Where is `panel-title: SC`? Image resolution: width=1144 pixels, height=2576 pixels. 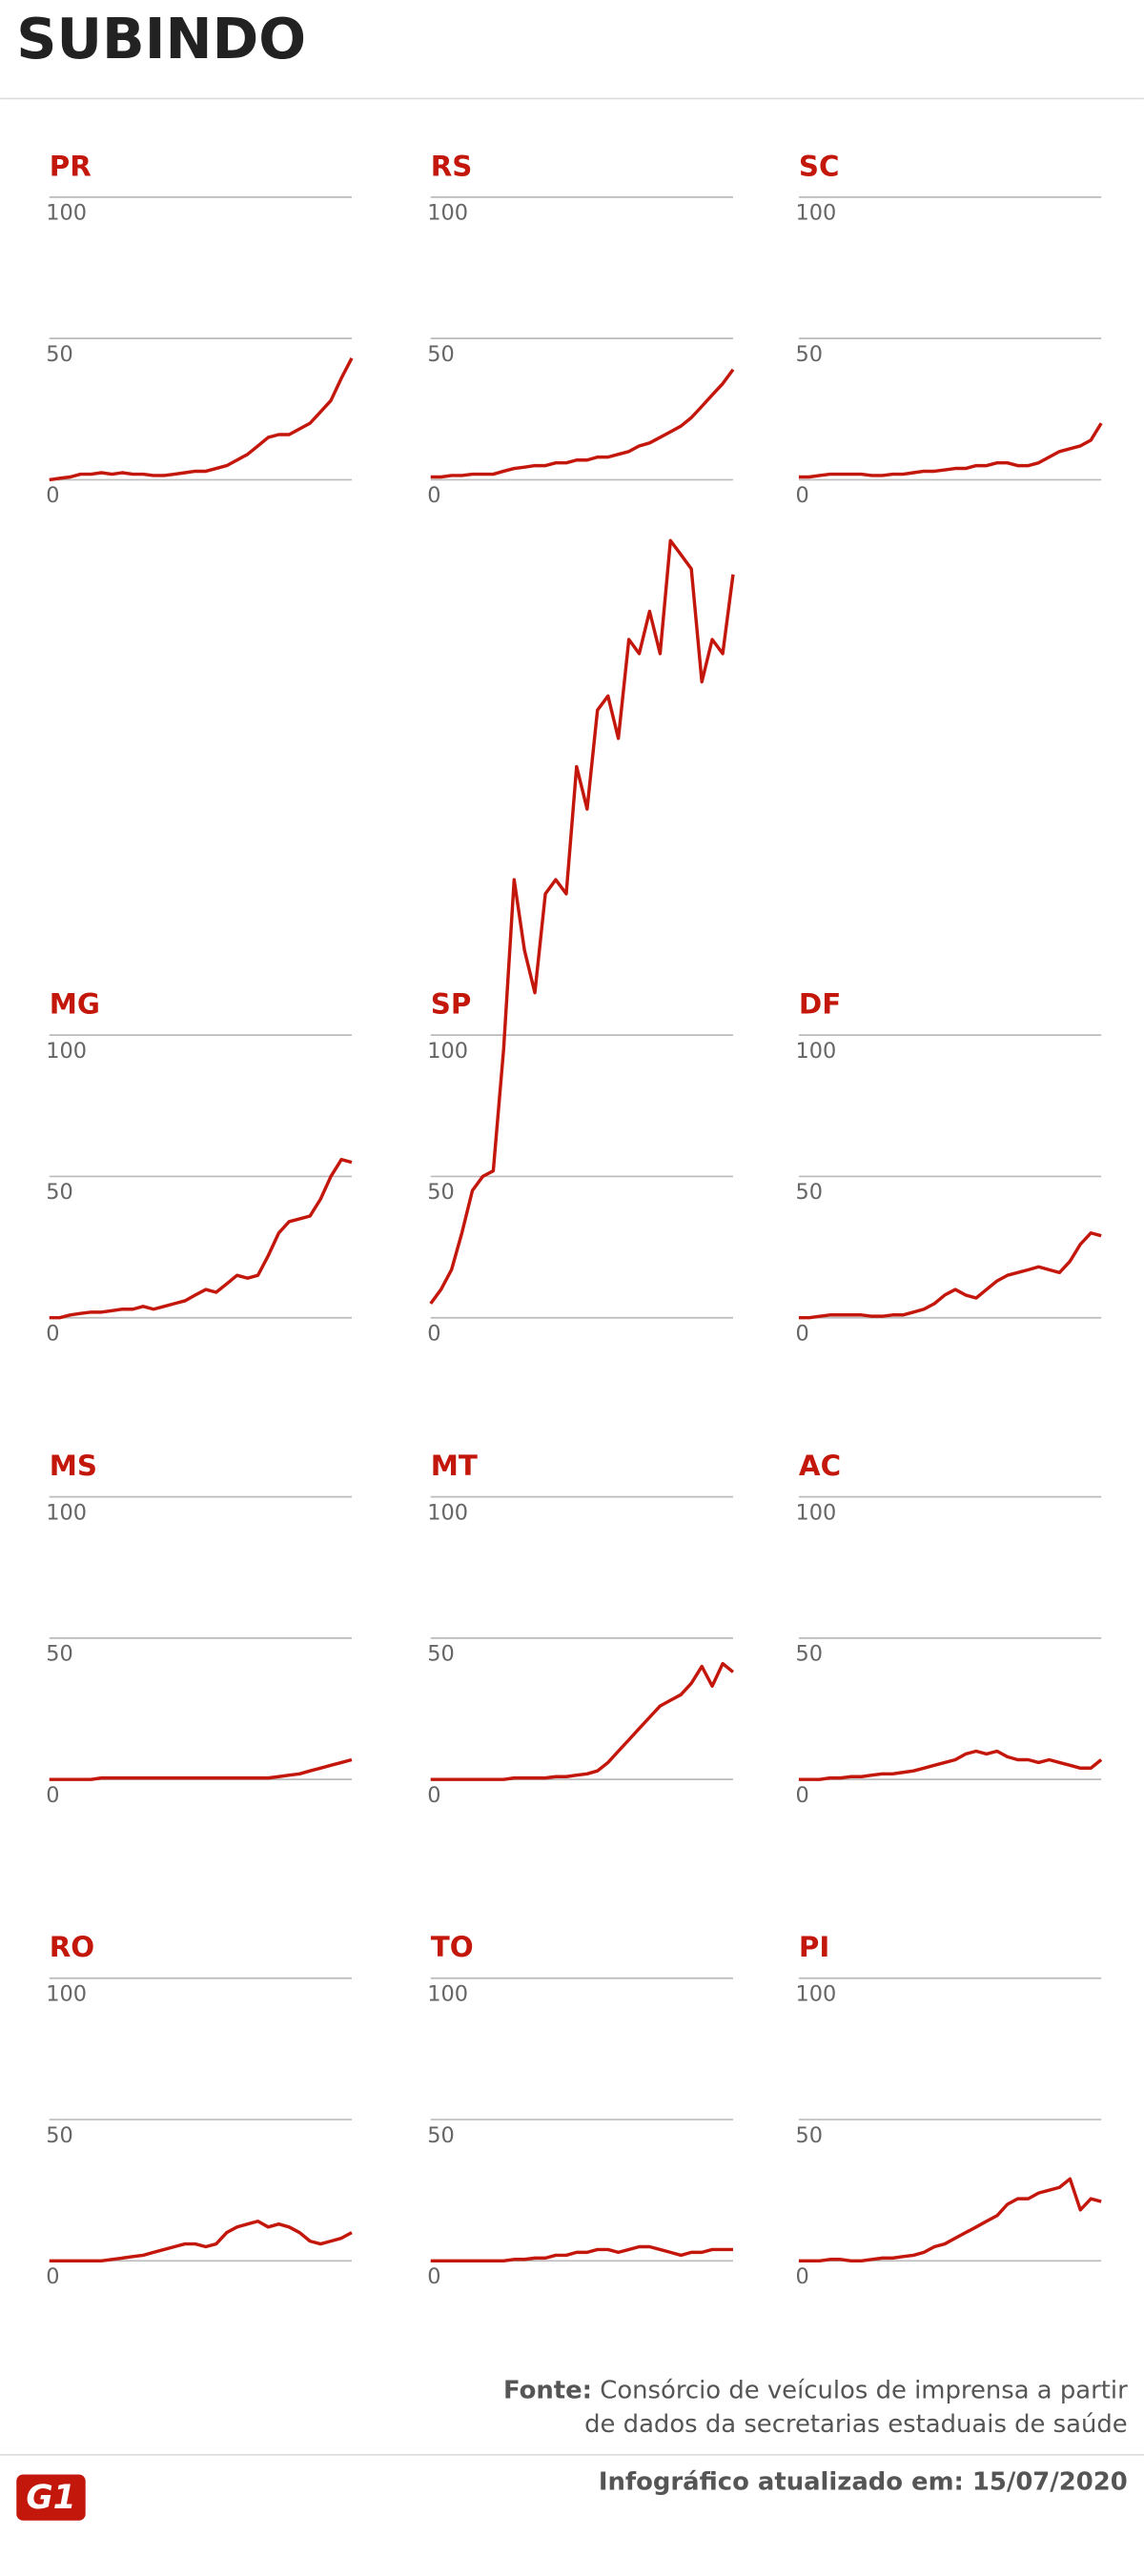 panel-title: SC is located at coordinates (819, 166).